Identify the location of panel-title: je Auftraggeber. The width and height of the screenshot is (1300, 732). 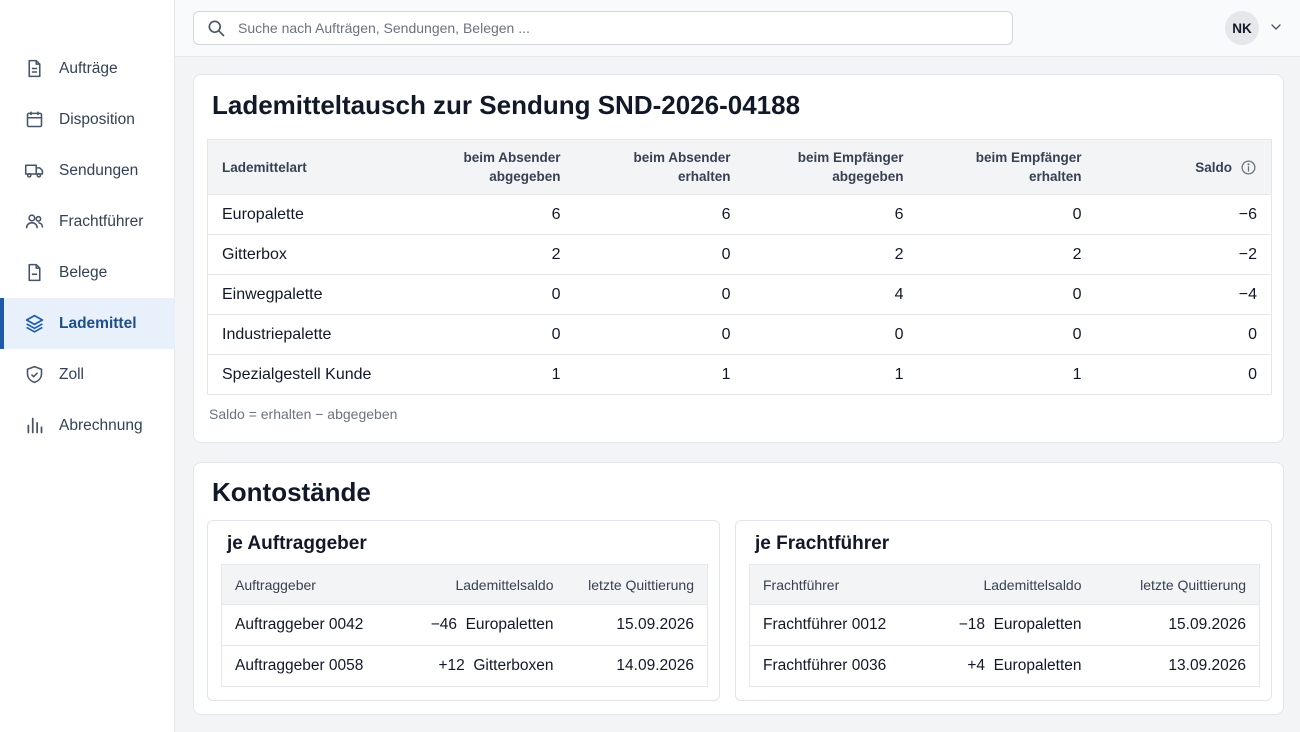
(297, 543).